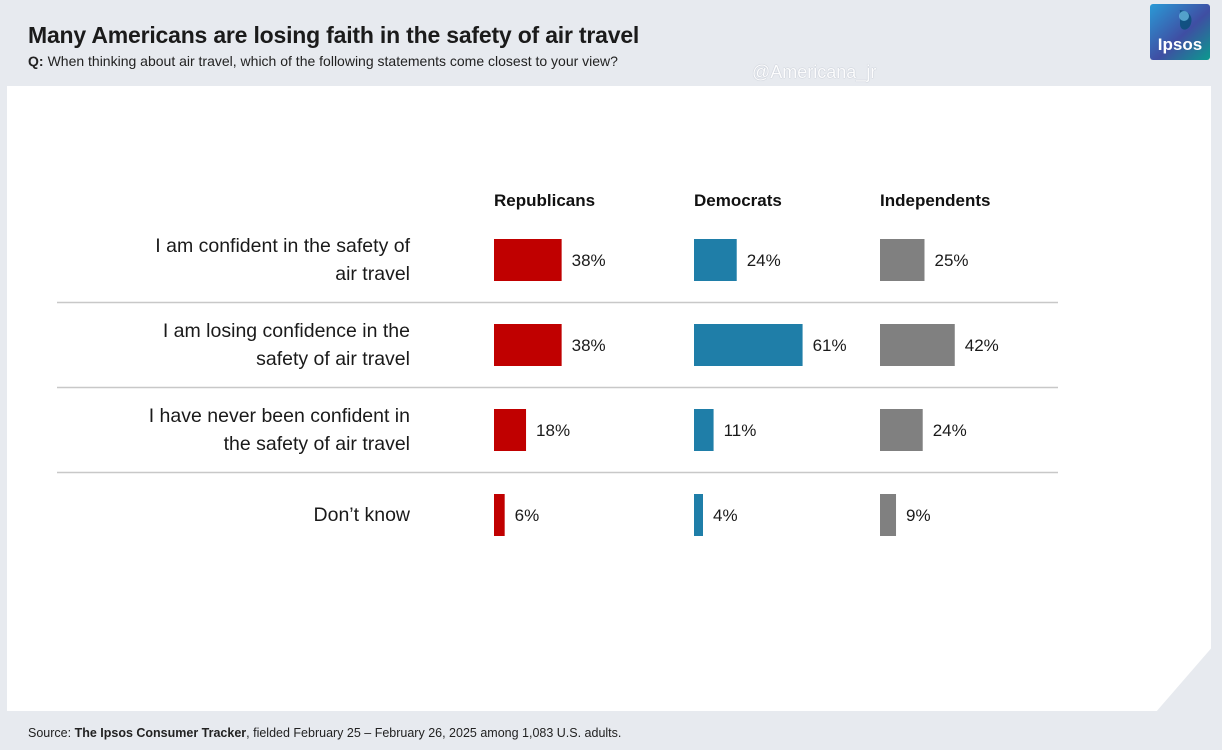 Image resolution: width=1222 pixels, height=750 pixels. I want to click on category-label: I am confident in the safety of, so click(282, 246).